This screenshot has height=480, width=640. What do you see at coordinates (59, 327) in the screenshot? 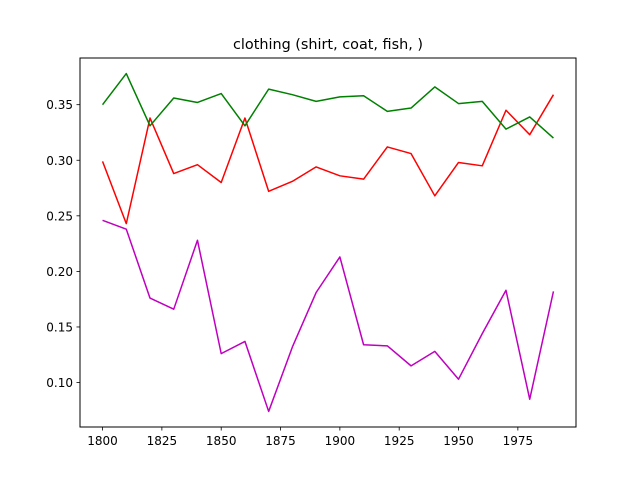
I see `y-tick-label: 0.15` at bounding box center [59, 327].